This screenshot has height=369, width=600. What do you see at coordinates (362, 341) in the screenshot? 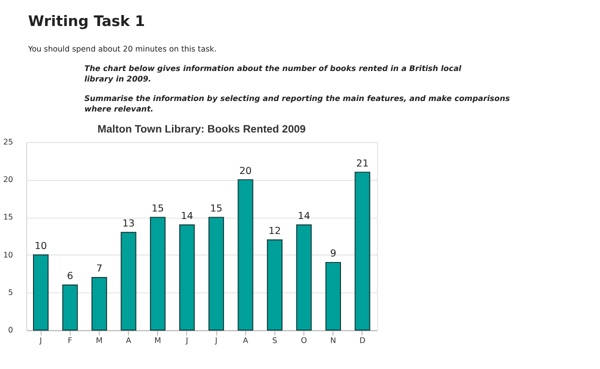
I see `x-tick-label: D` at bounding box center [362, 341].